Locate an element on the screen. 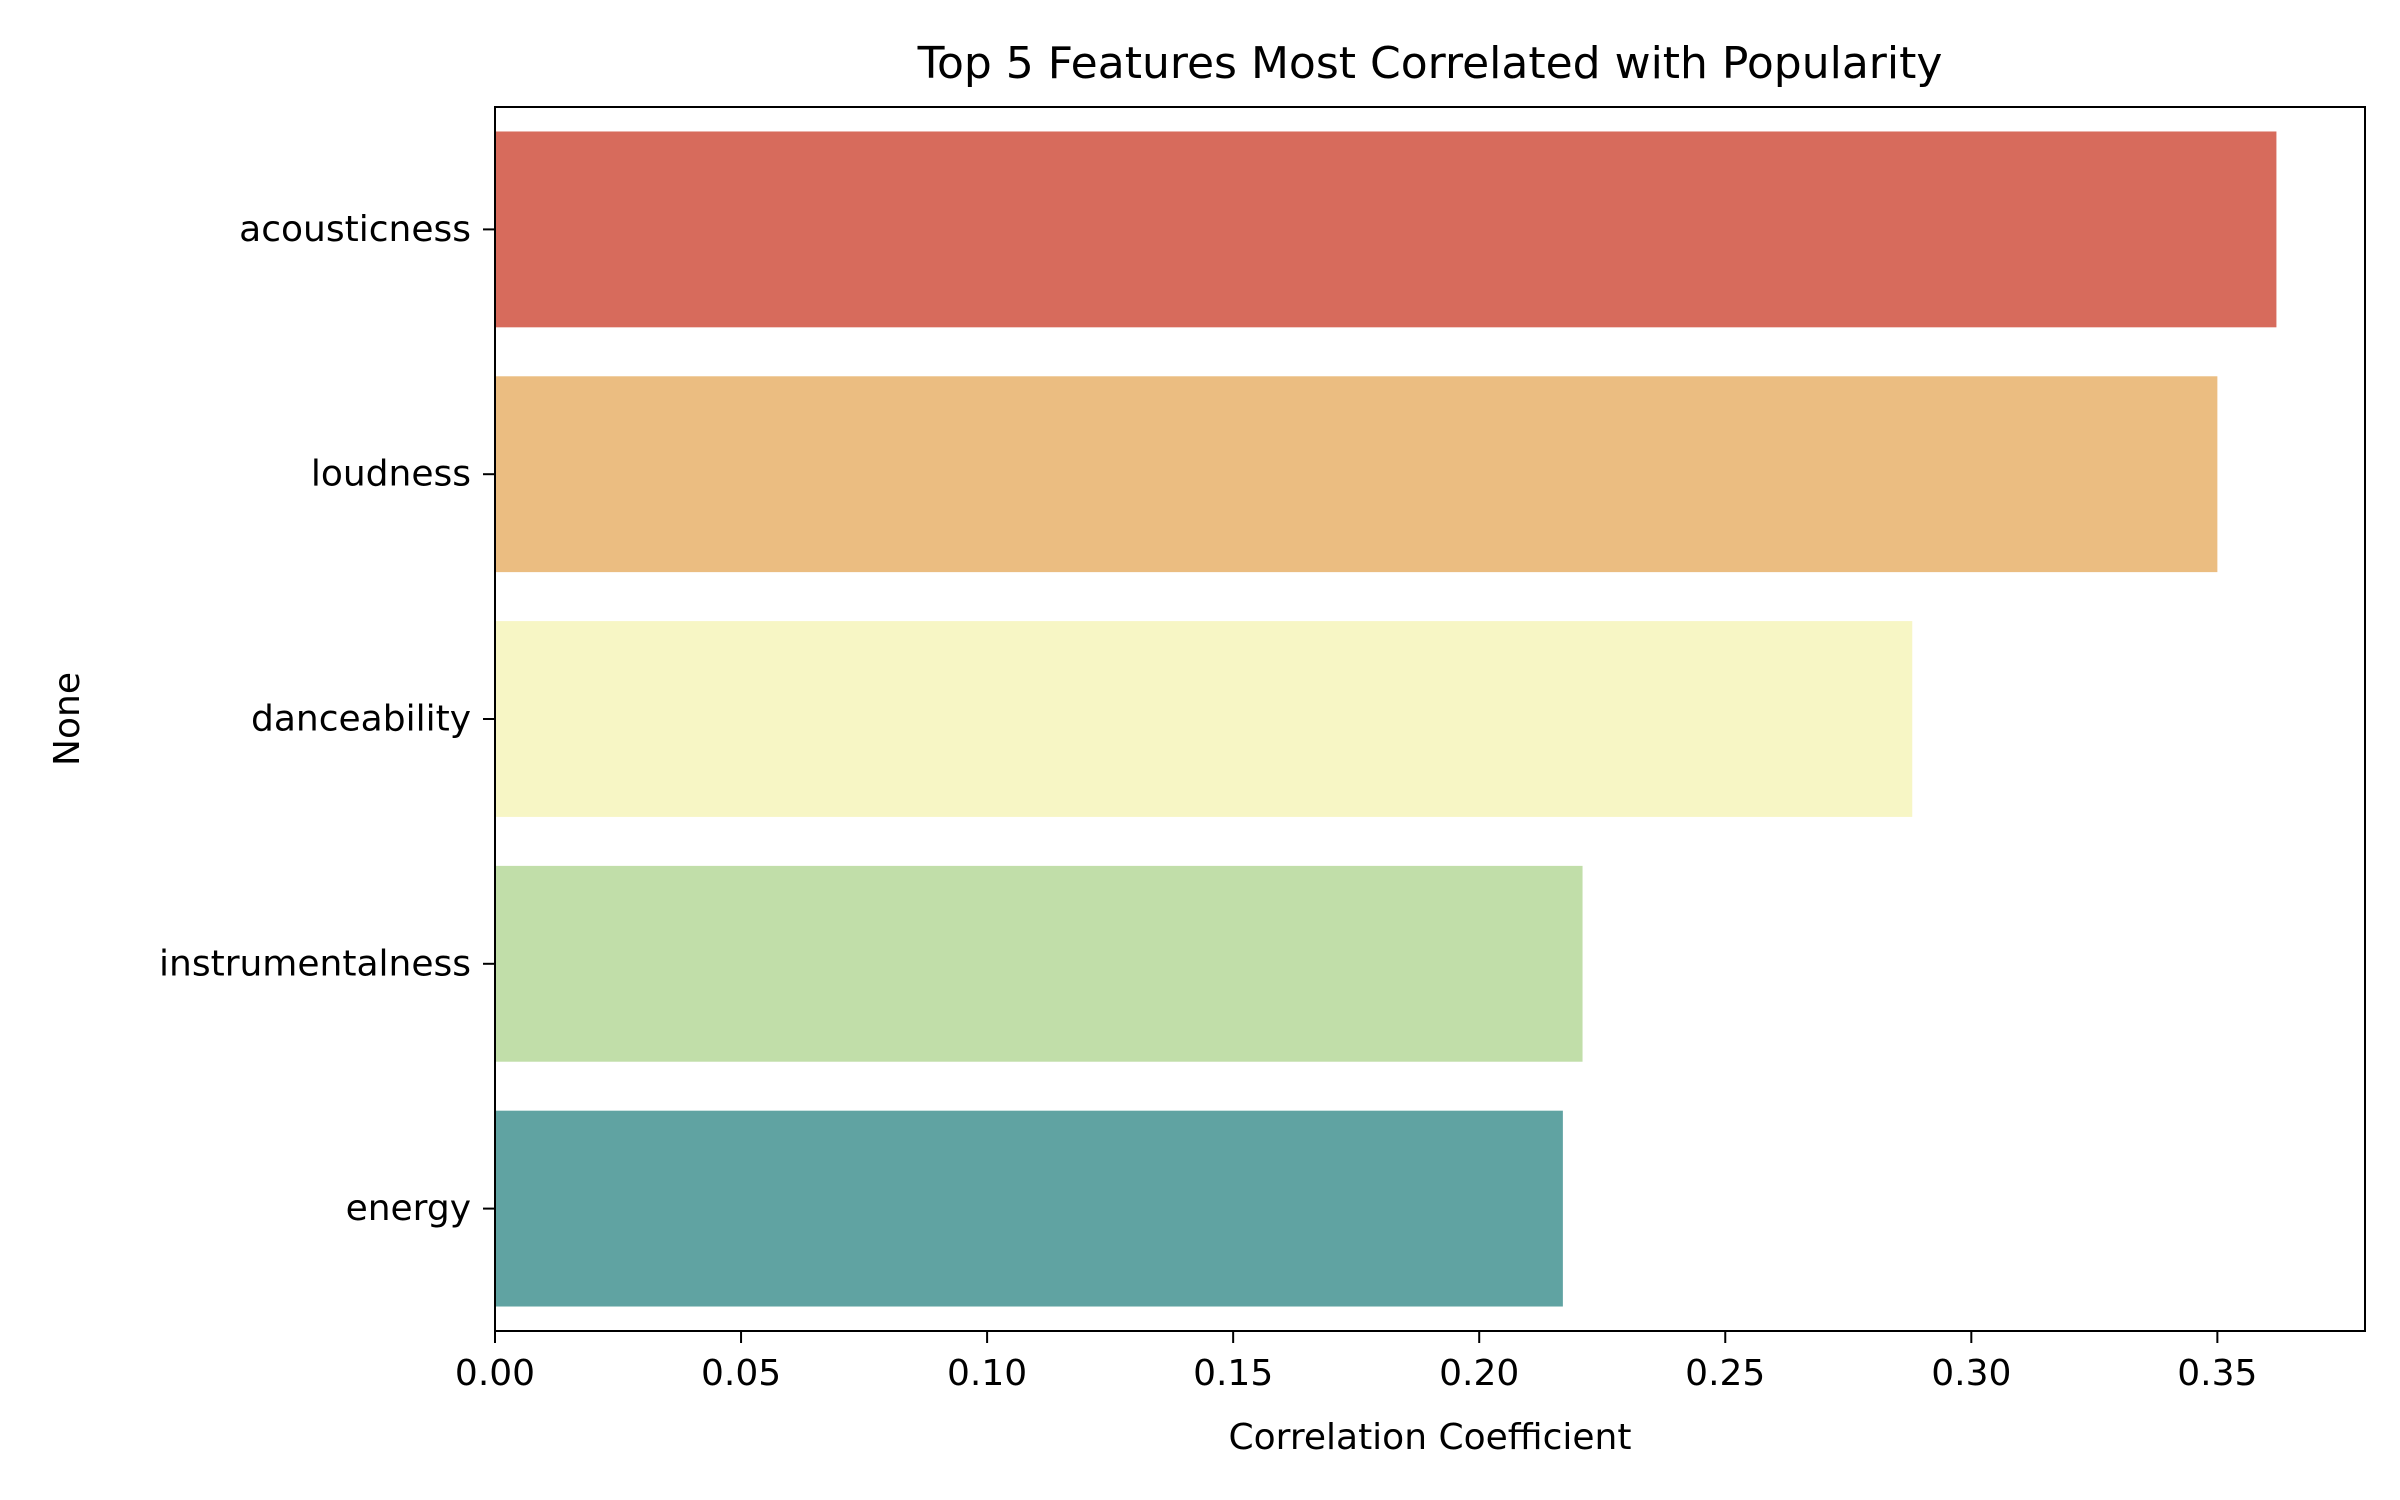 The width and height of the screenshot is (2400, 1500). bar-acousticness is located at coordinates (1386, 229).